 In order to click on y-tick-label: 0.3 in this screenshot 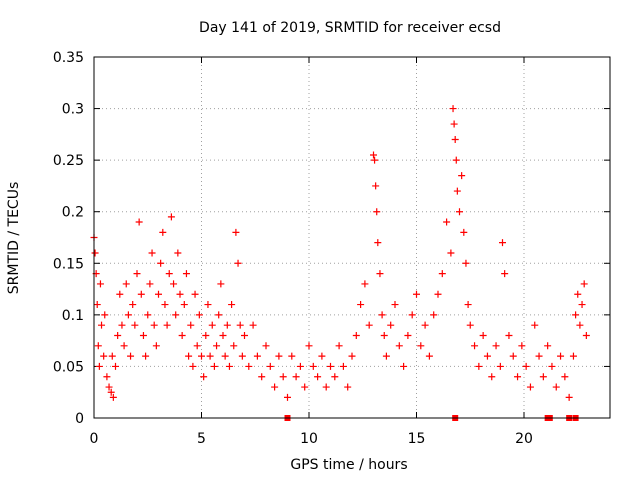, I will do `click(73, 110)`.